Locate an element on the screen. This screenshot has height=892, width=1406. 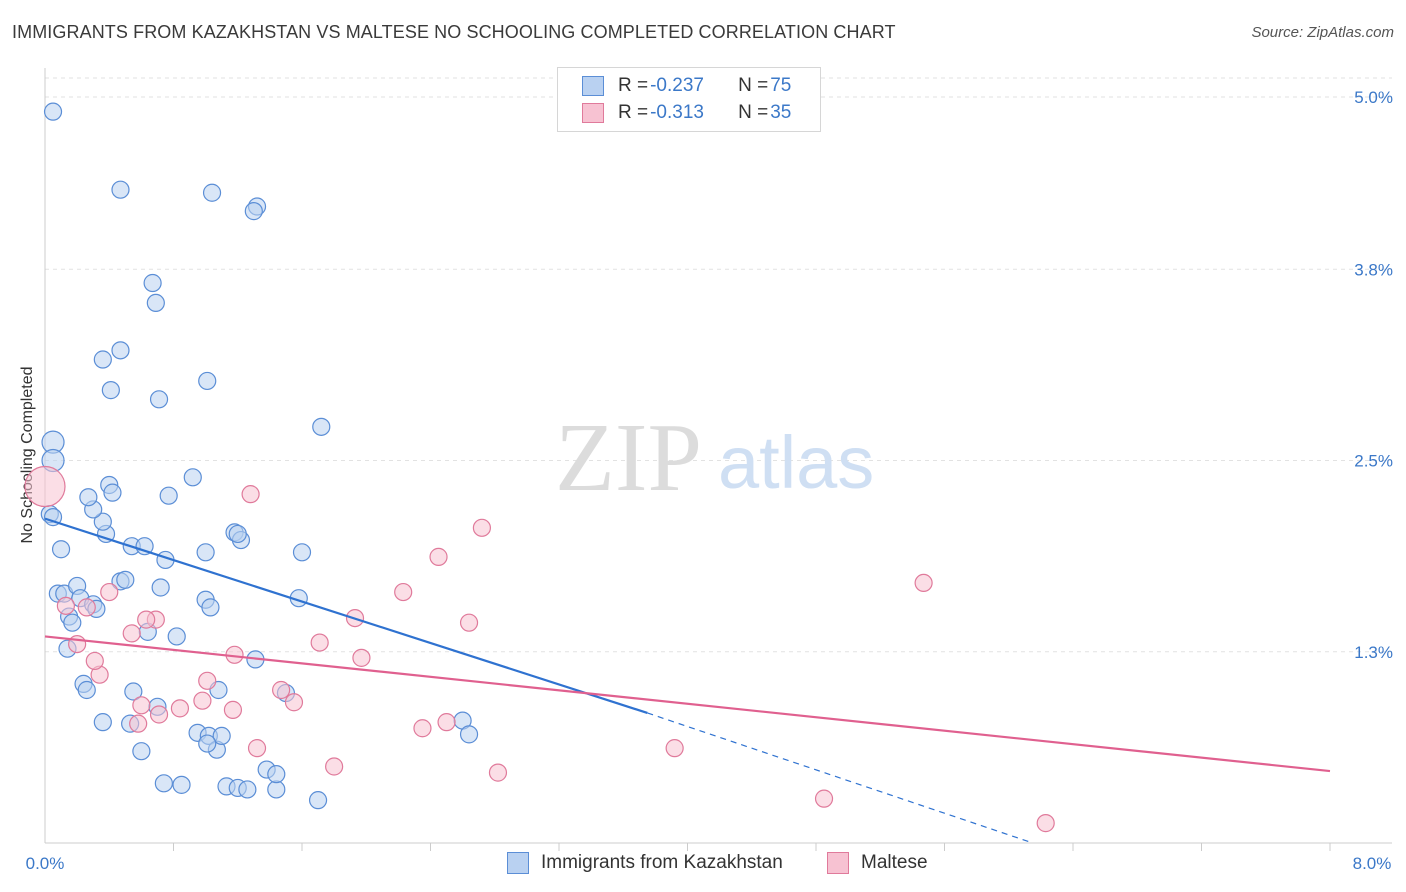
source-label: Source: ZipAtlas.com is located at coordinates (1322, 32).